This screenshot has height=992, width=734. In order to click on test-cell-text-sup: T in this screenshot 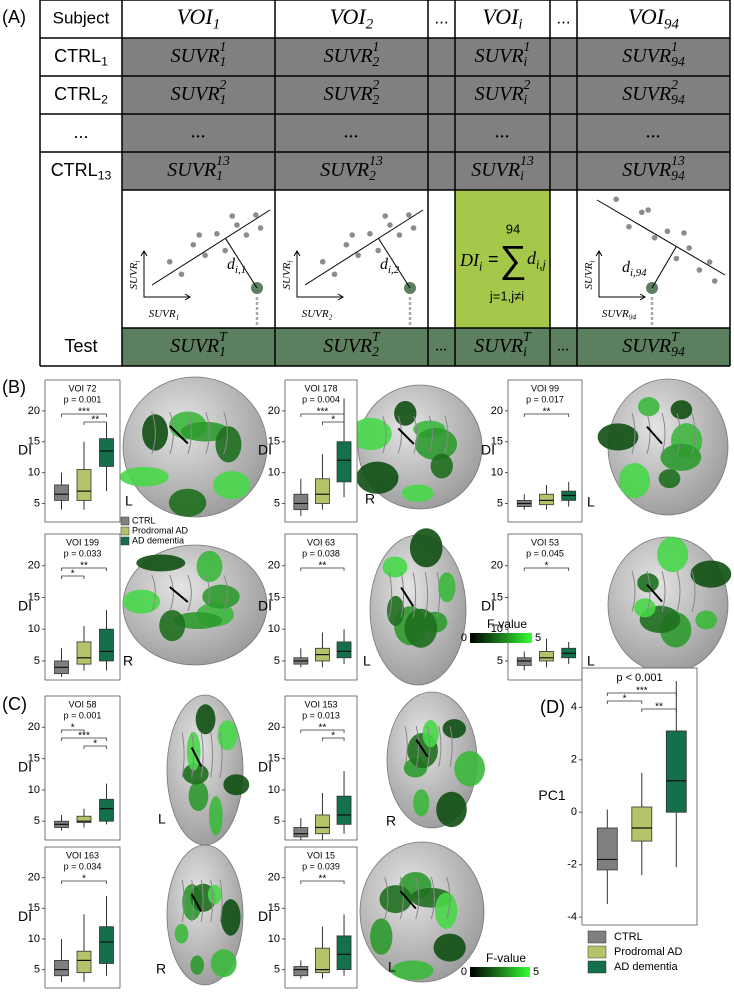, I will do `click(675, 336)`.